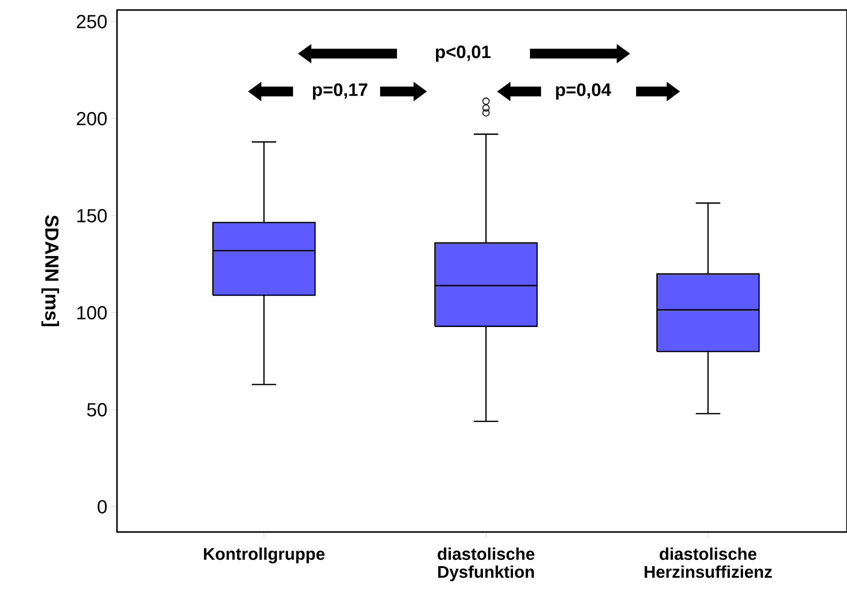  Describe the element at coordinates (92, 215) in the screenshot. I see `y-tick-label: 150` at that location.